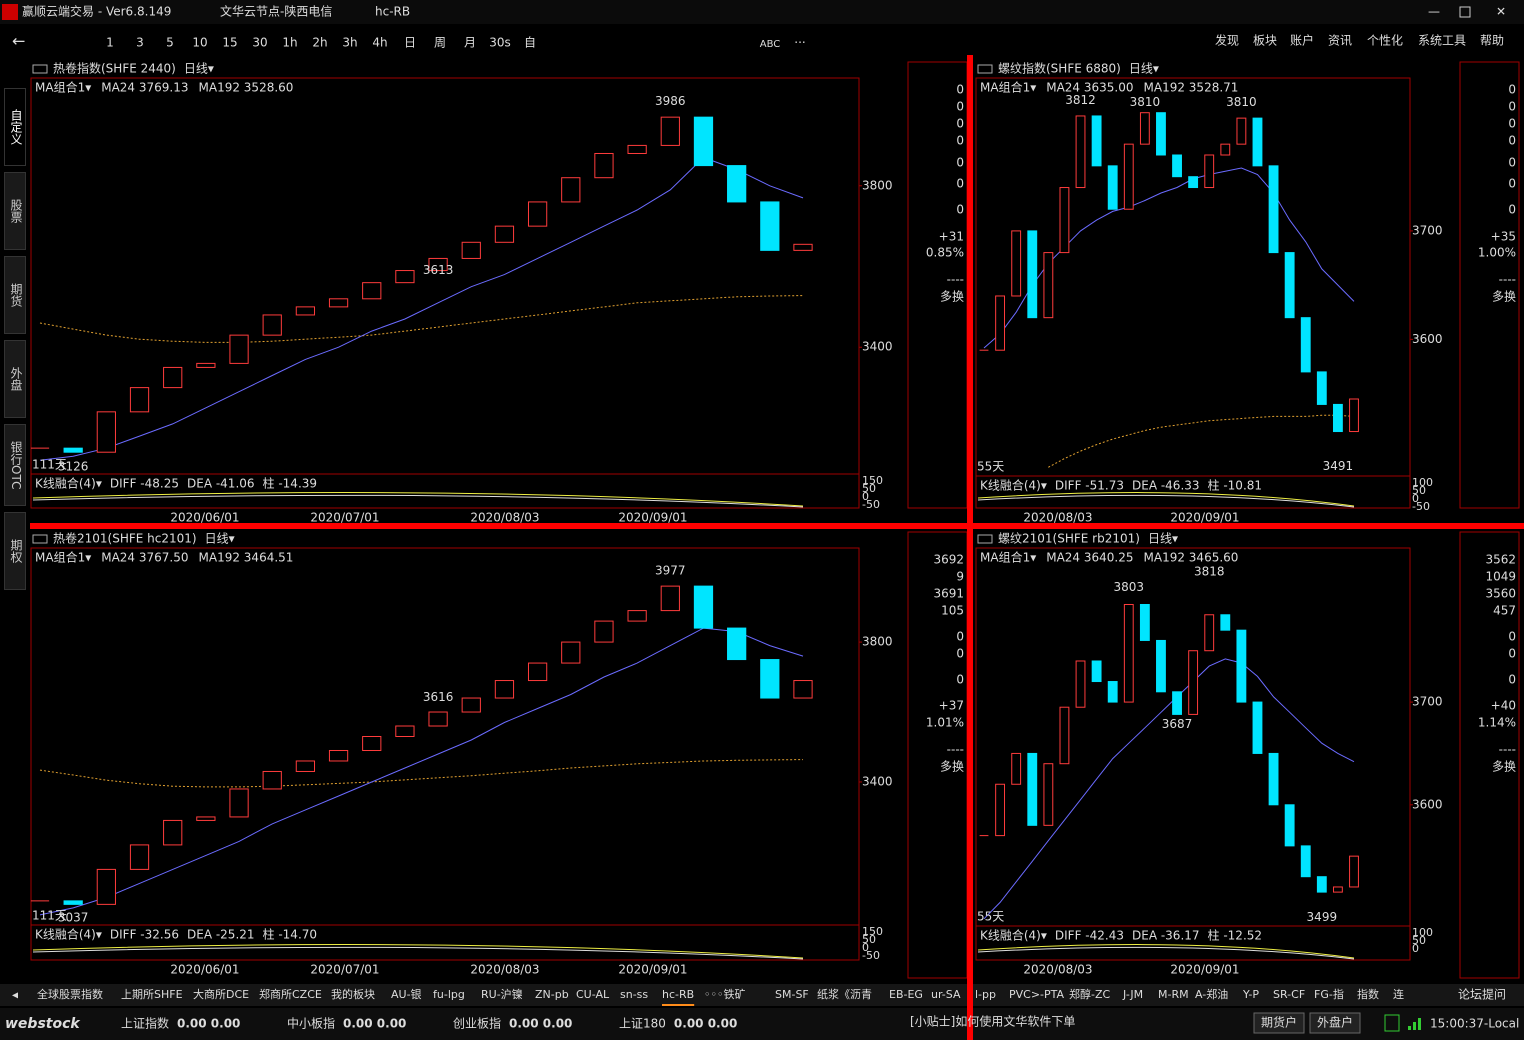 Image resolution: width=1524 pixels, height=1040 pixels. What do you see at coordinates (1211, 994) in the screenshot?
I see `market-tab: A-郑油` at bounding box center [1211, 994].